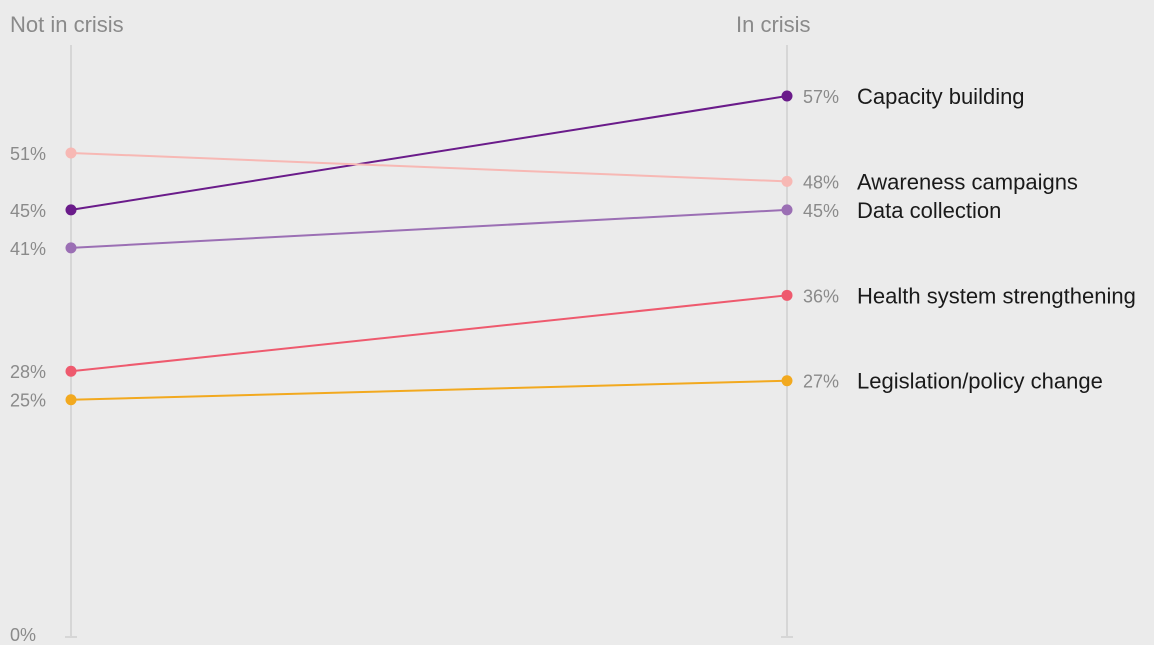 This screenshot has width=1154, height=645. I want to click on series-health-system-strengthening: 28% 36% Health system strengthening, so click(573, 332).